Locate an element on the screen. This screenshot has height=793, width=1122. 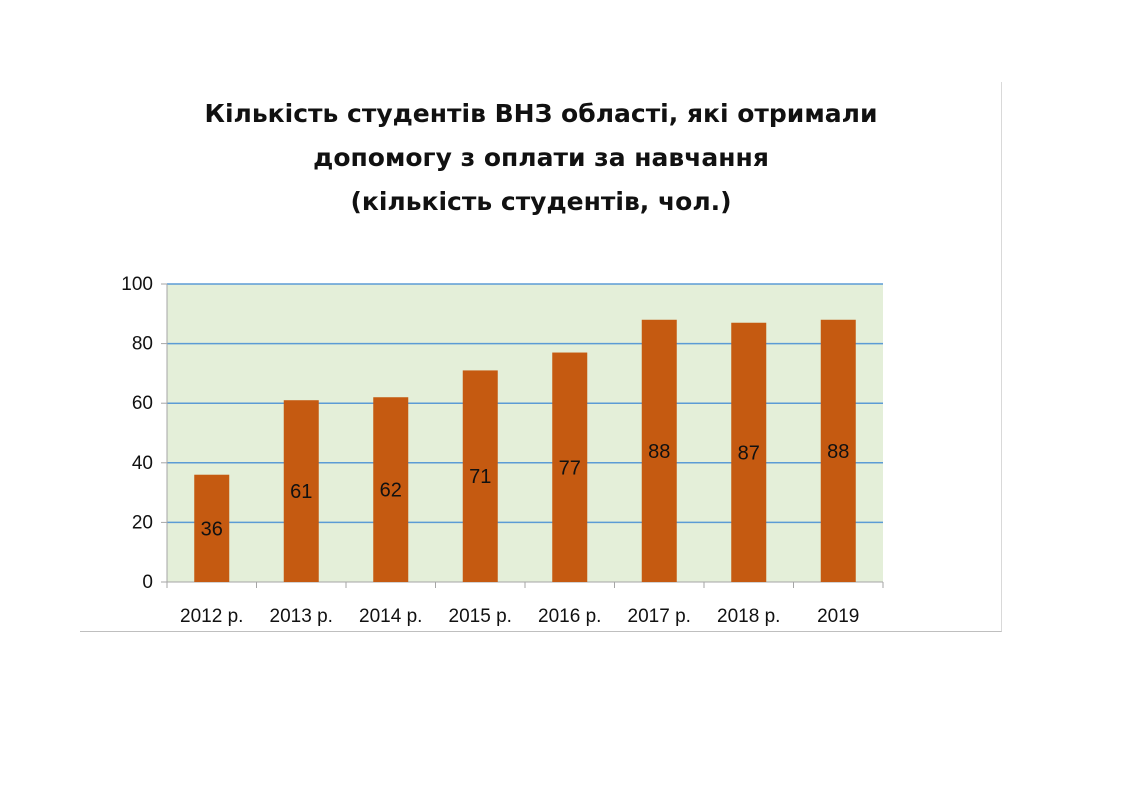
category-label-6: 2018 р. is located at coordinates (748, 616).